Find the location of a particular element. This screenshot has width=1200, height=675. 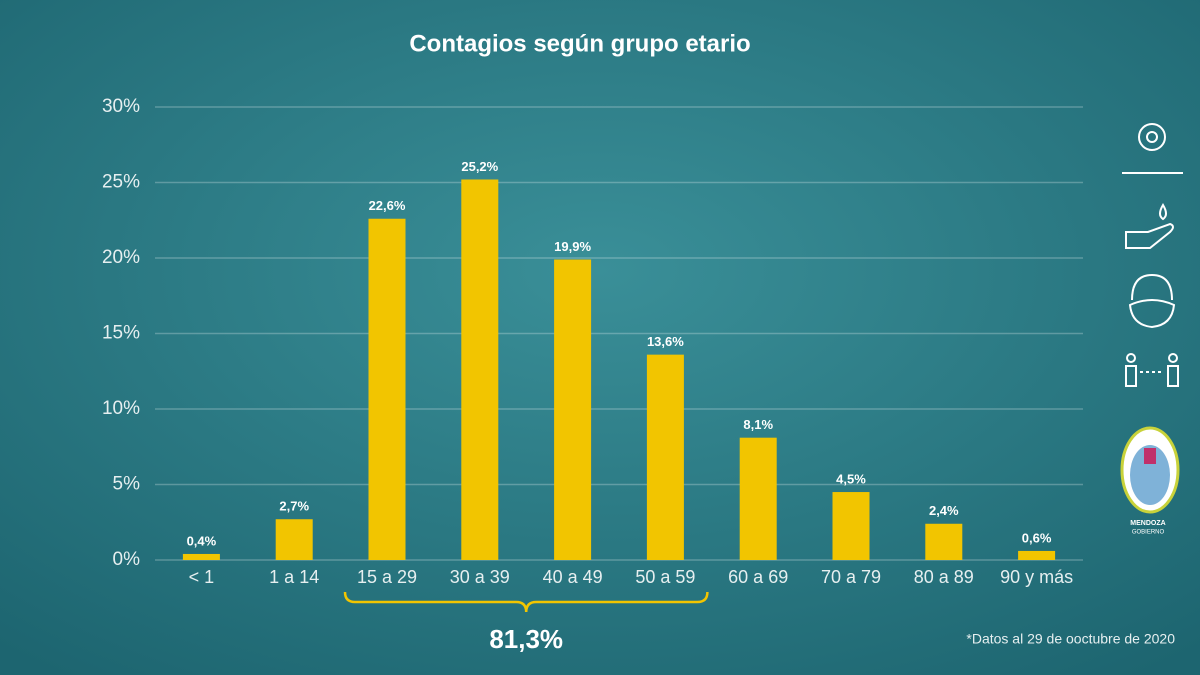

x-tick-label: 30 a 39 is located at coordinates (480, 577).